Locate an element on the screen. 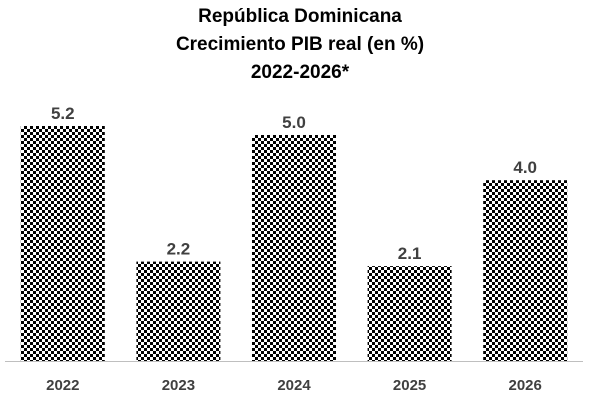 This screenshot has height=400, width=600. data-label-2022: 5.2 is located at coordinates (63, 113).